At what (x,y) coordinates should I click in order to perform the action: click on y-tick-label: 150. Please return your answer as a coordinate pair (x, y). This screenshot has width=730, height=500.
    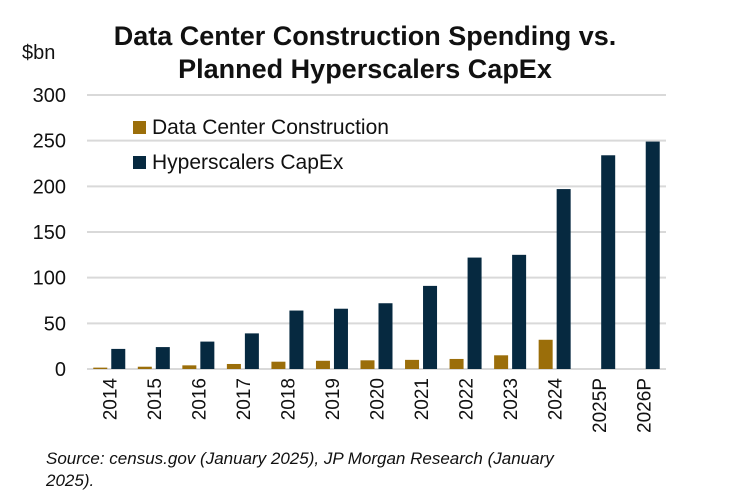
    Looking at the image, I should click on (49, 233).